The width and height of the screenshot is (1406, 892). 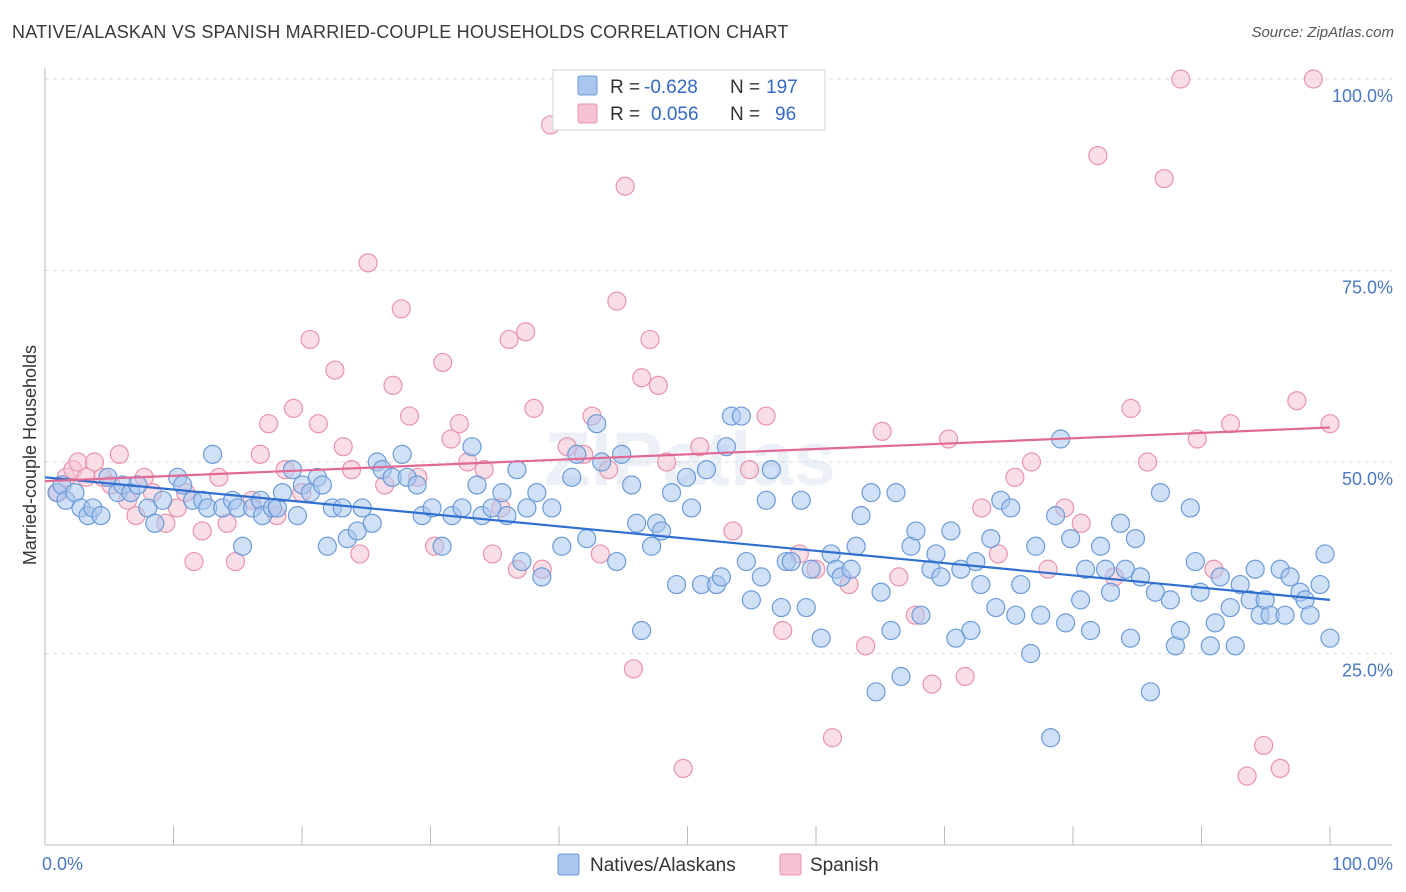 I want to click on y-axis-label: Married-couple Households, so click(x=30, y=455).